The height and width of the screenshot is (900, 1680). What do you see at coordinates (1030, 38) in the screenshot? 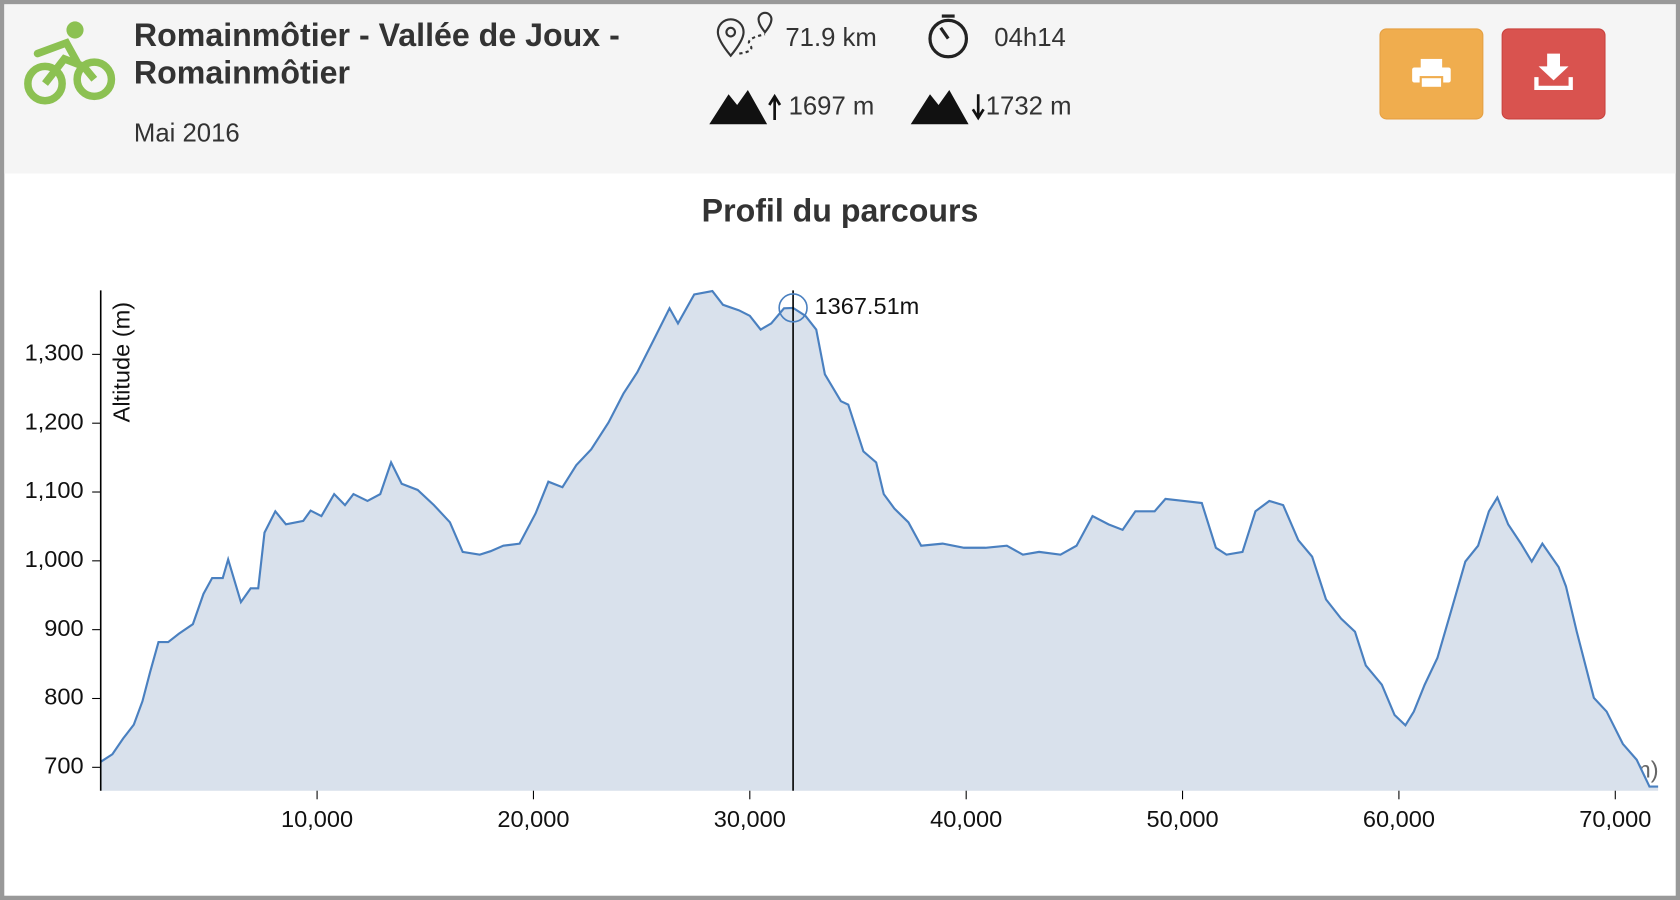
I see `duration: 04h14` at bounding box center [1030, 38].